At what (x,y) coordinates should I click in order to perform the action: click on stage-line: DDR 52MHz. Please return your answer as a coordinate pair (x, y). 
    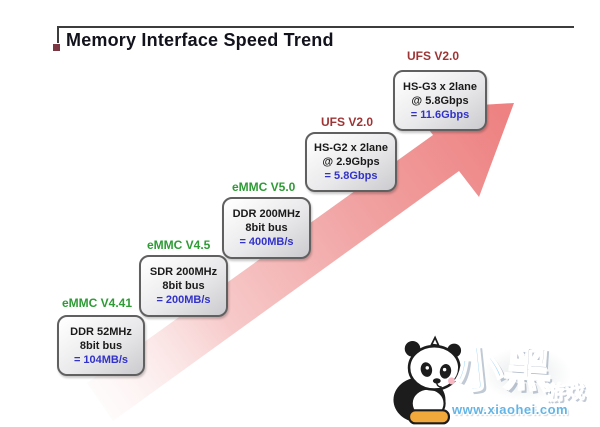
    Looking at the image, I should click on (101, 331).